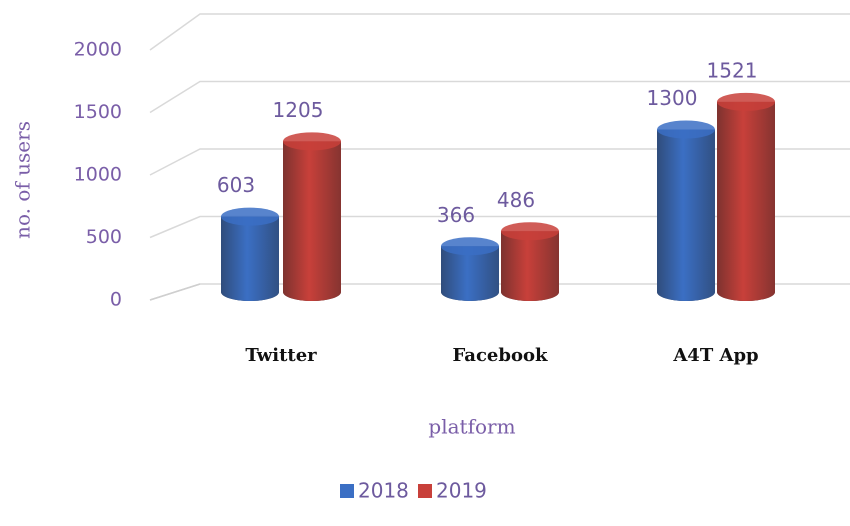 Image resolution: width=850 pixels, height=526 pixels. I want to click on y-tick-label: 1000, so click(98, 175).